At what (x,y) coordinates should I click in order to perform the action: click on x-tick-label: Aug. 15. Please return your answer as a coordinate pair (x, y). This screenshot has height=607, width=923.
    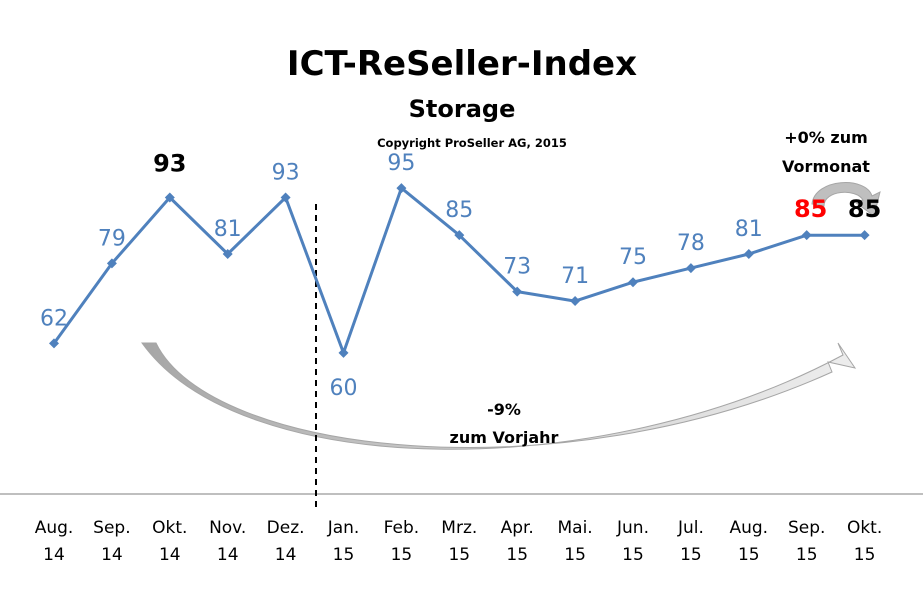
    Looking at the image, I should click on (748, 541).